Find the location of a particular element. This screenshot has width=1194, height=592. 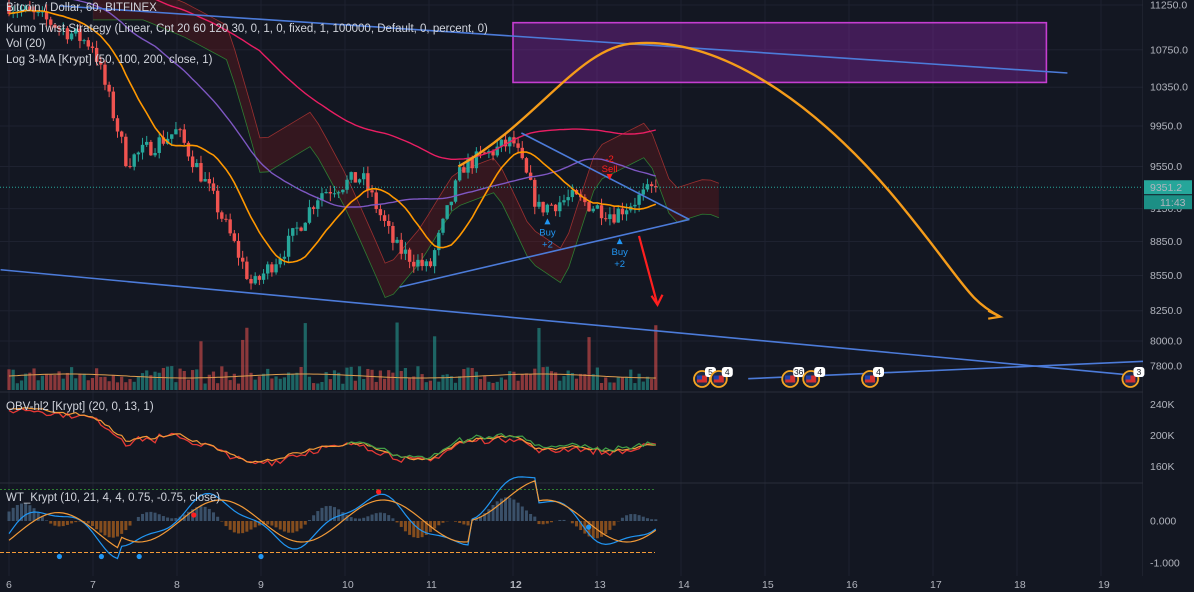

wt-buy-dot is located at coordinates (589, 527).